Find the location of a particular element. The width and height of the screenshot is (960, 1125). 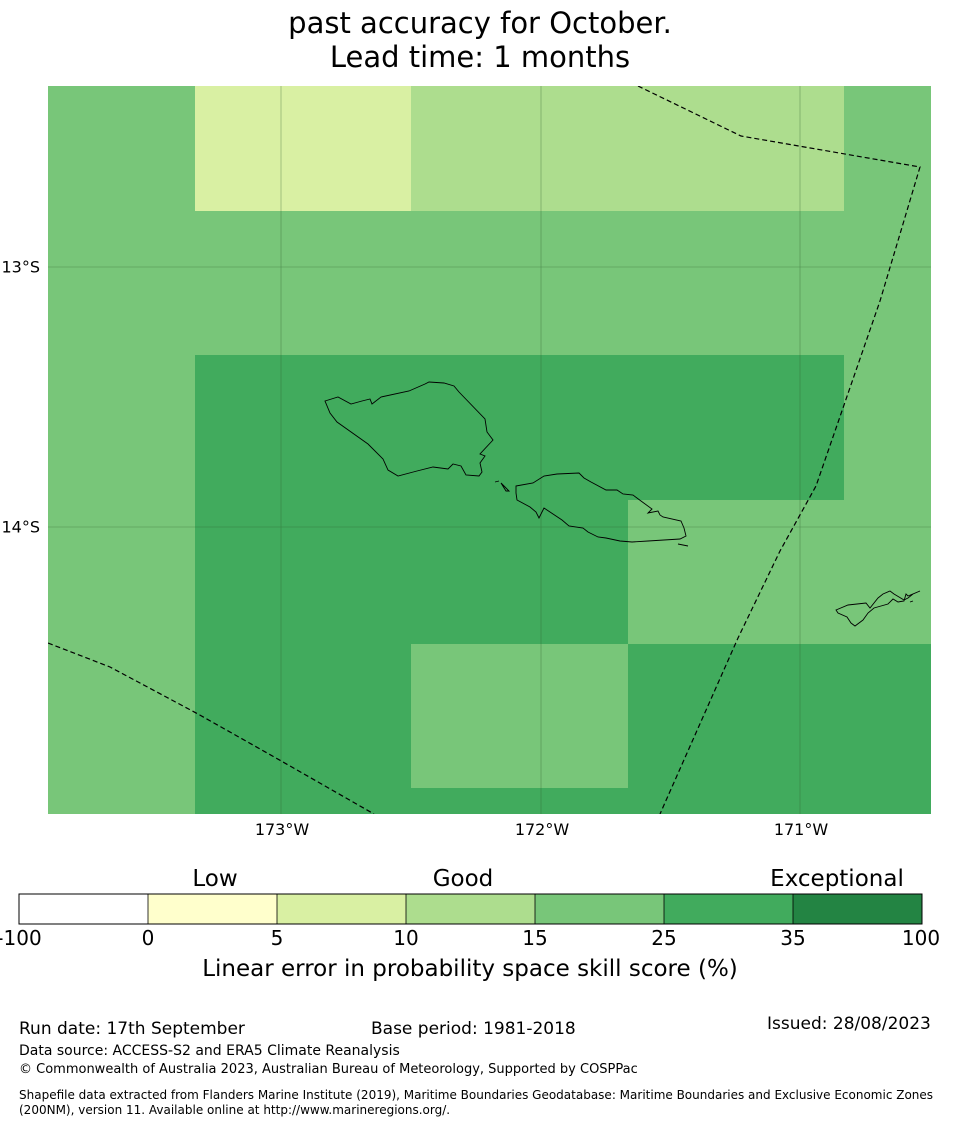

islands is located at coordinates (622, 504).